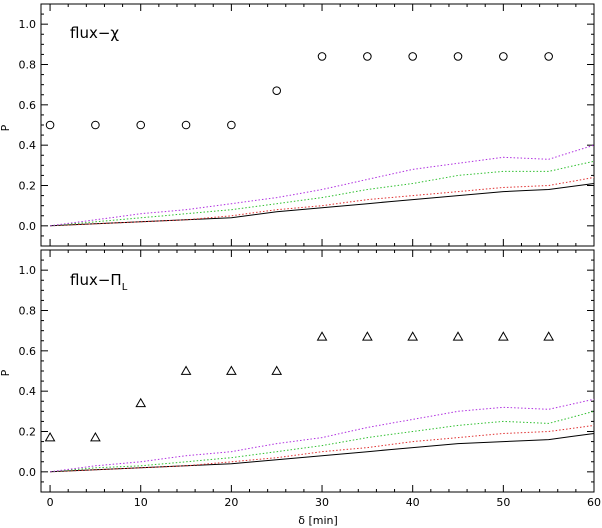  What do you see at coordinates (318, 520) in the screenshot?
I see `x-axis-label: δ [min]` at bounding box center [318, 520].